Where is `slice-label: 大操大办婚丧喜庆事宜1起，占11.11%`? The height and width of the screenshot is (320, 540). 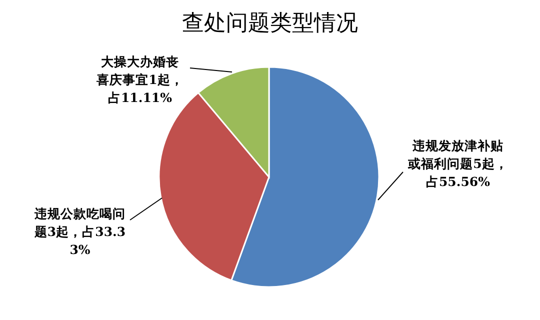
slice-label: 大操大办婚丧喜庆事宜1起，占11.11% is located at coordinates (140, 79).